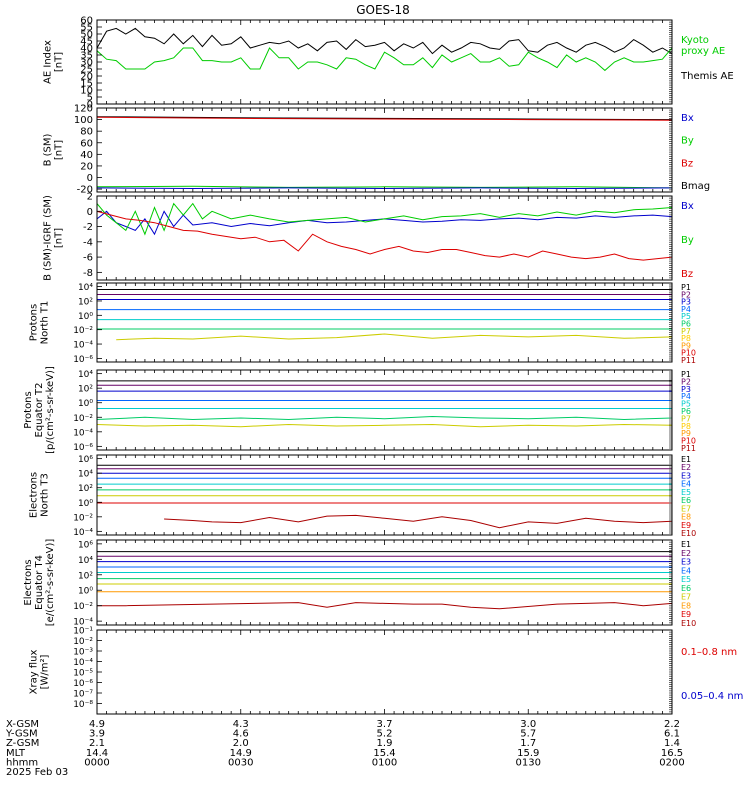  Describe the element at coordinates (241, 734) in the screenshot. I see `x-row-value: 4.6` at that location.